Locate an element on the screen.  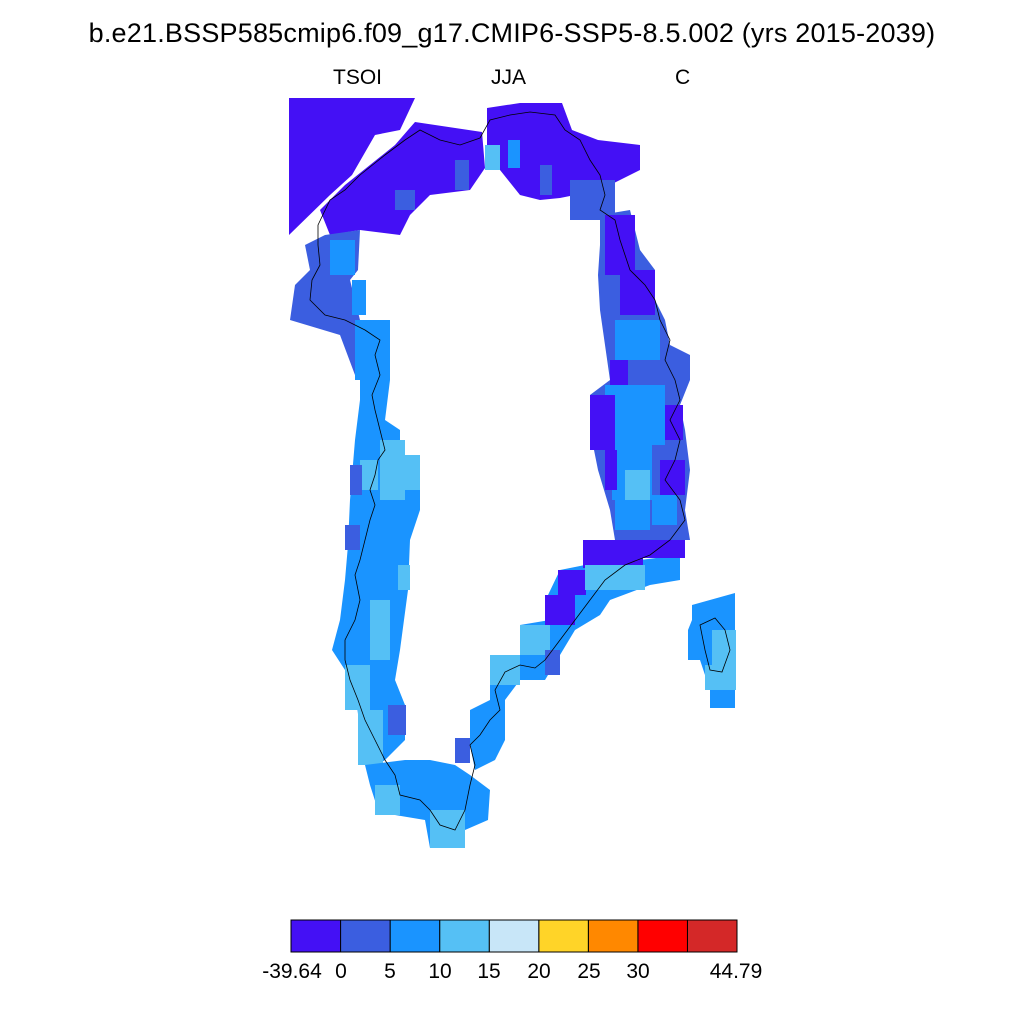
colorbar-label: 15 is located at coordinates (489, 971).